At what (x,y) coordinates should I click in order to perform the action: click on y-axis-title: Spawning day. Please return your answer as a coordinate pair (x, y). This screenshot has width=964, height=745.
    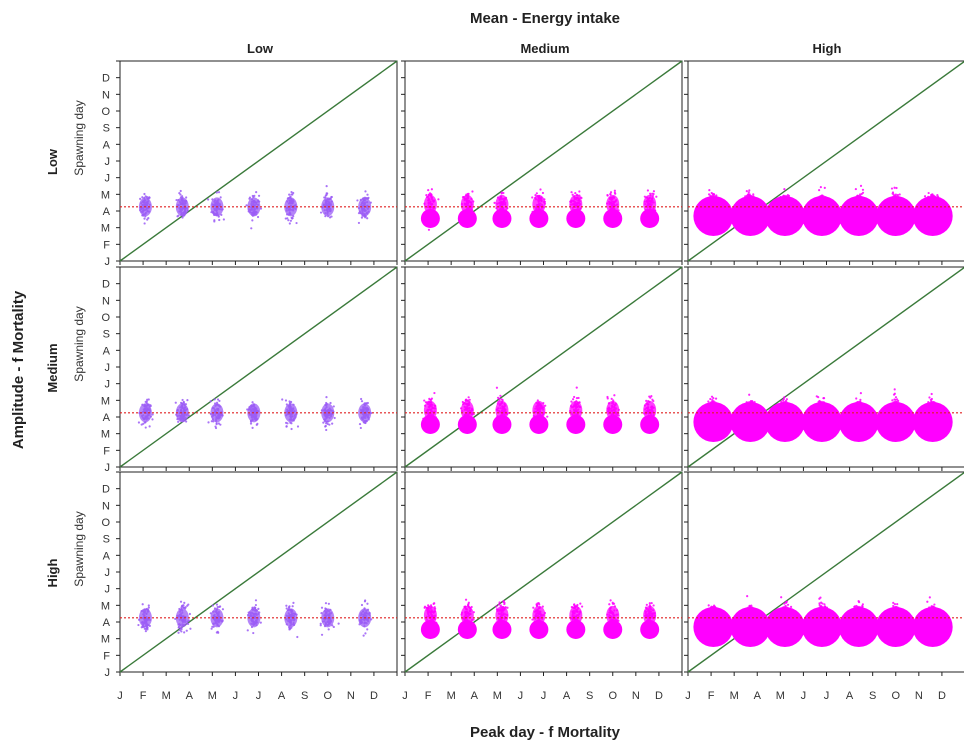
    Looking at the image, I should click on (79, 343).